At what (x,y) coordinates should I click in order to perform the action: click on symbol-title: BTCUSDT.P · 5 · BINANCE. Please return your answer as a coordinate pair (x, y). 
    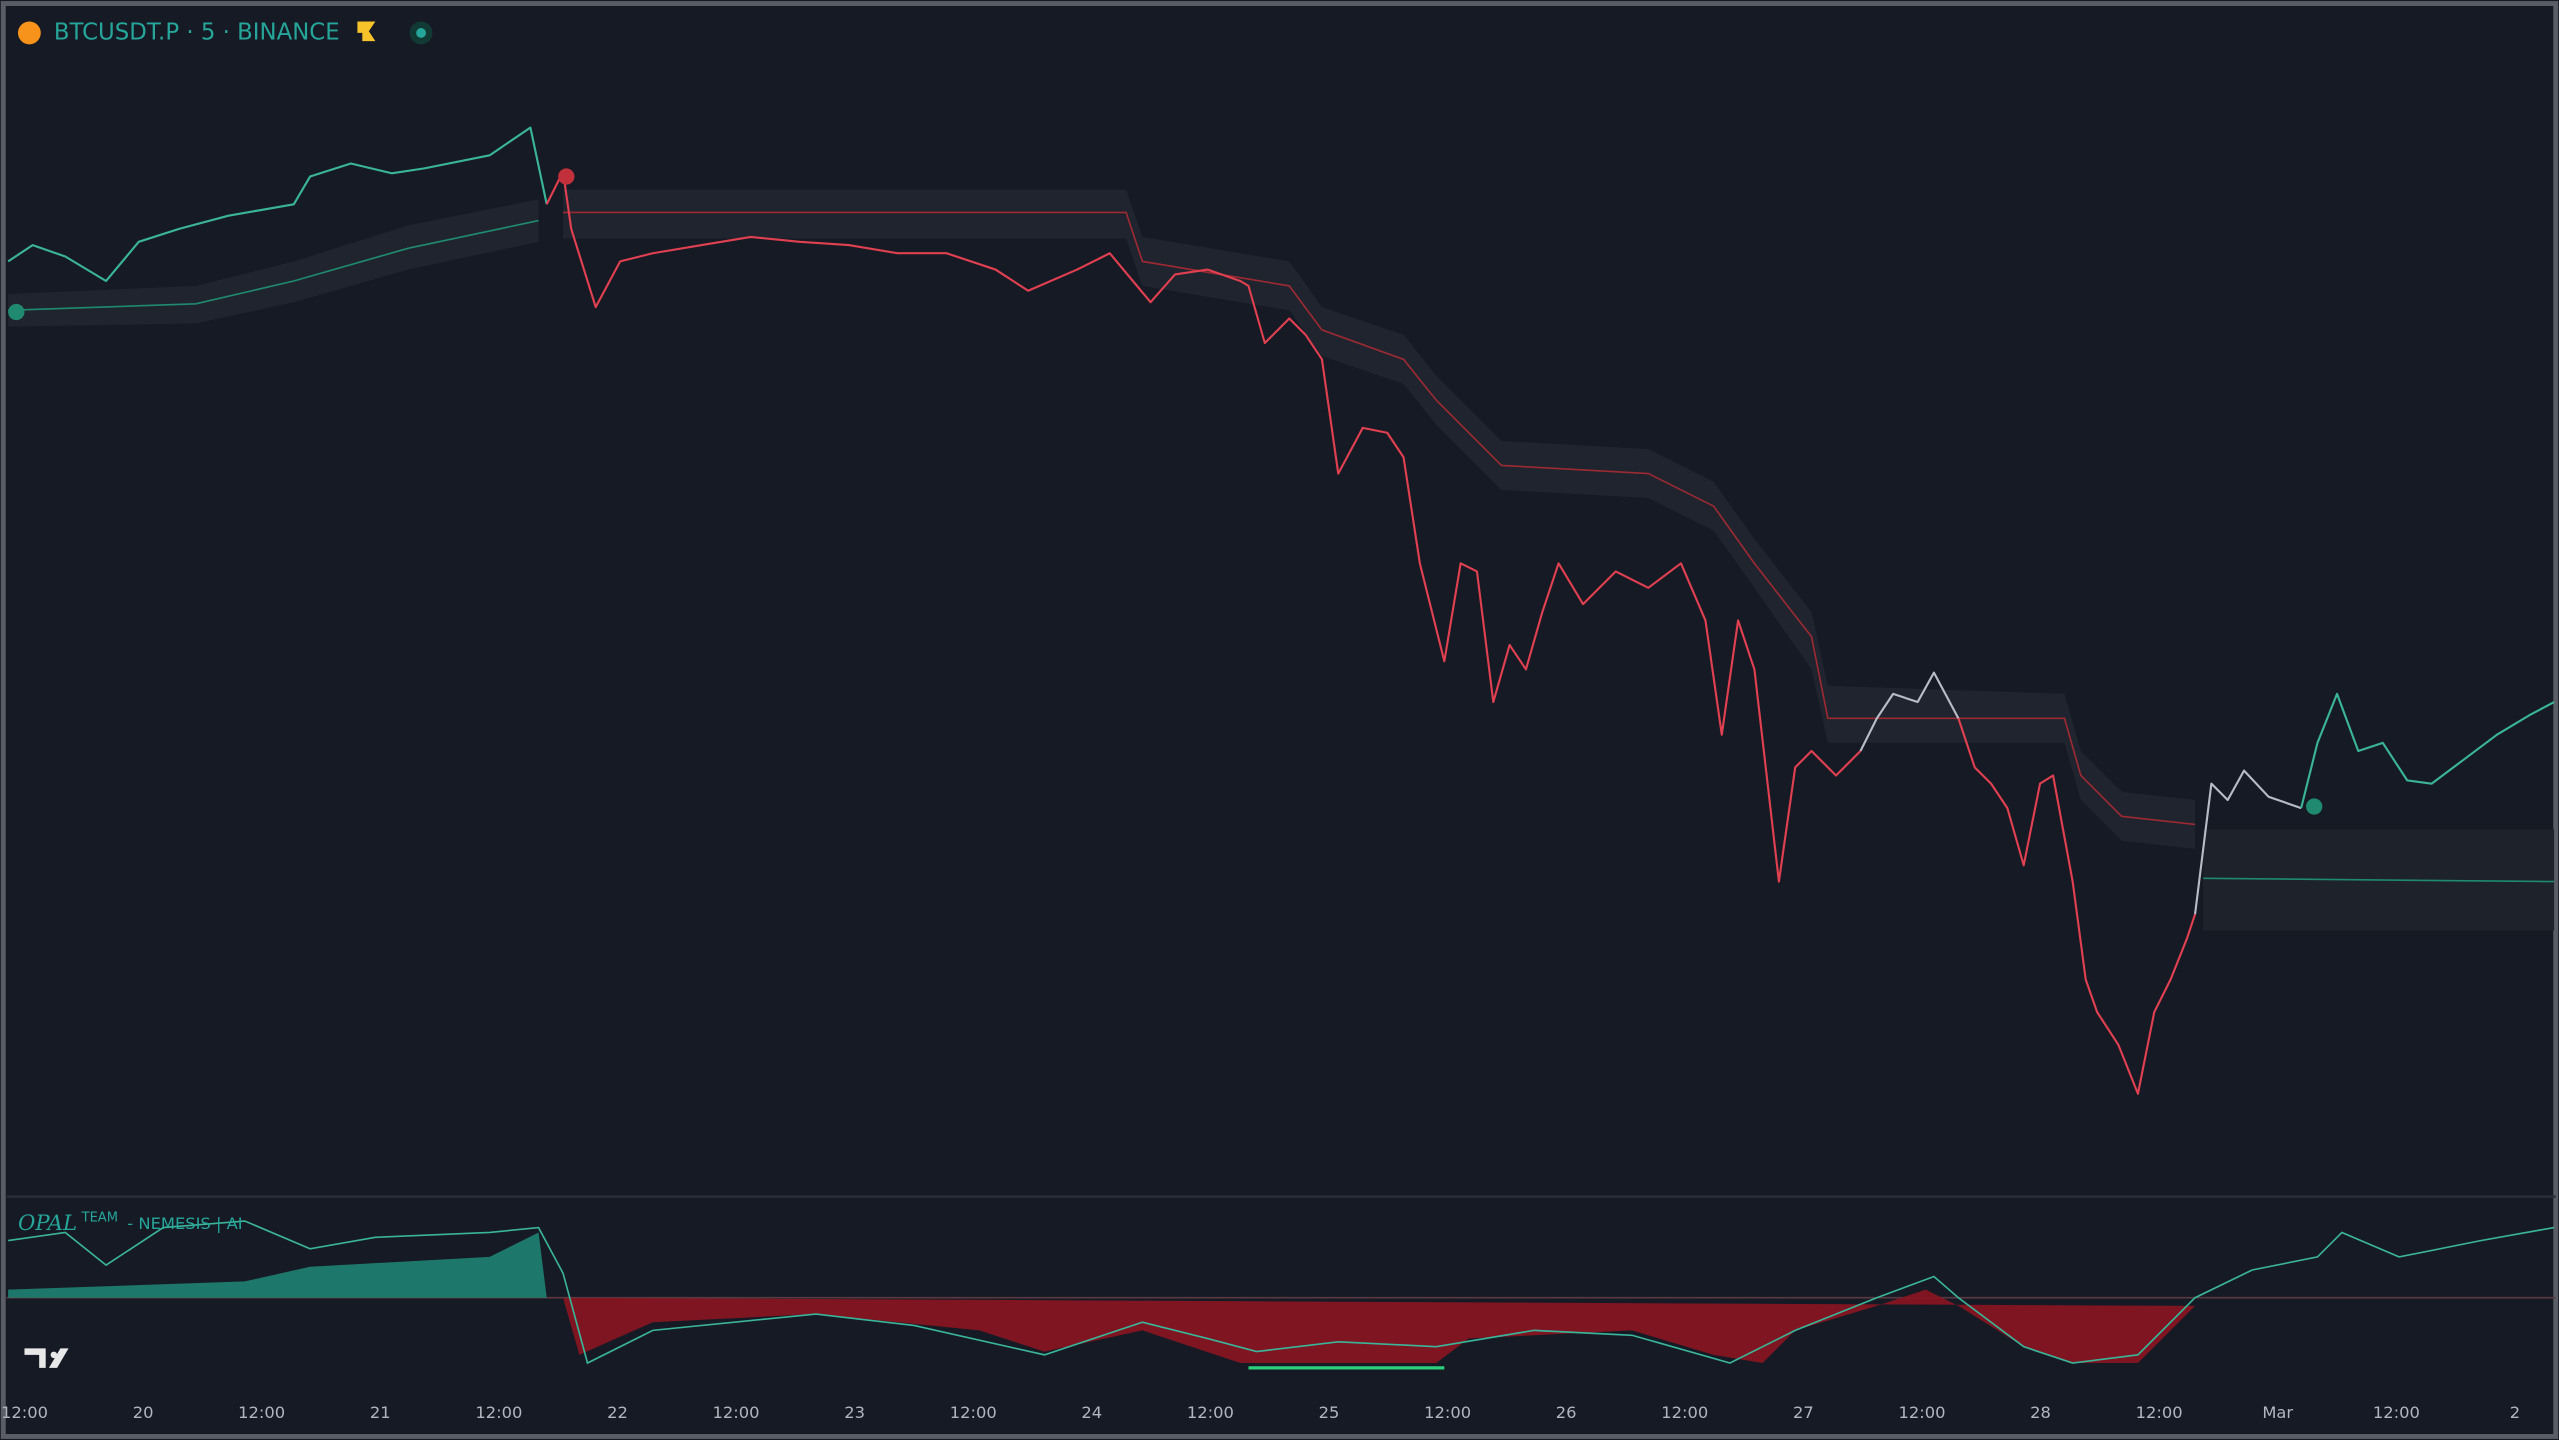
    Looking at the image, I should click on (197, 32).